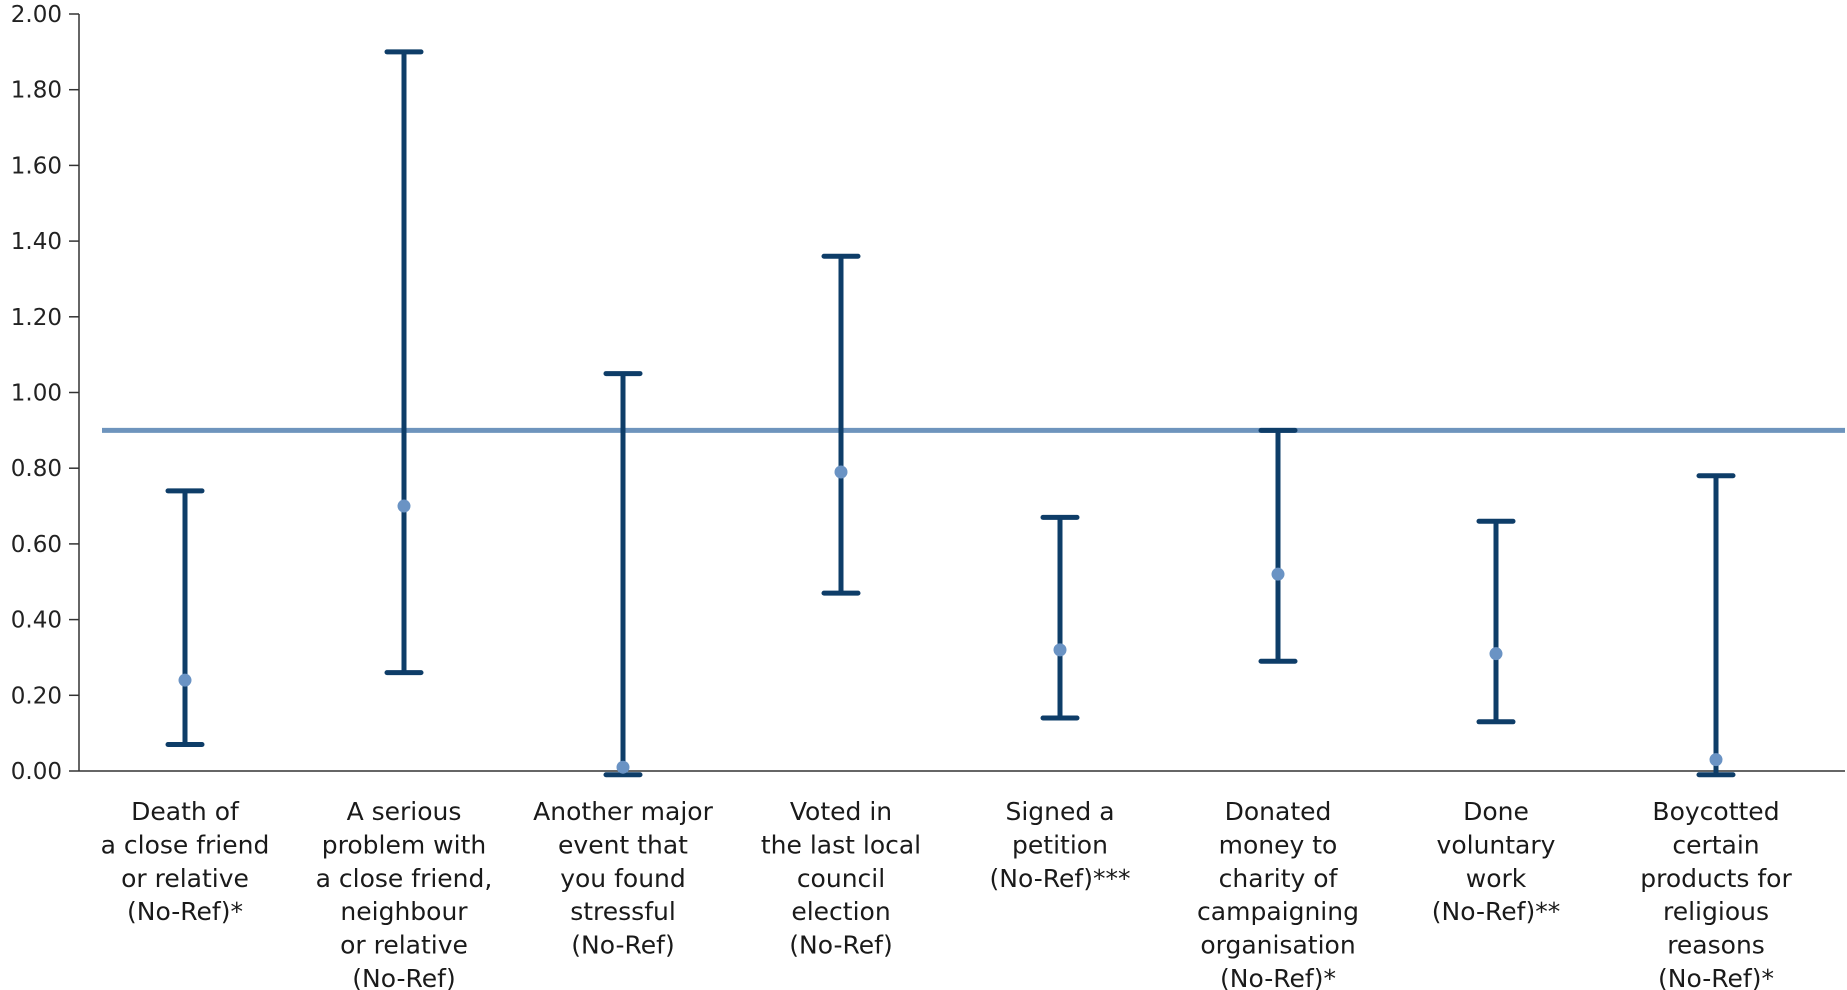  What do you see at coordinates (840, 911) in the screenshot?
I see `category-label-line: election` at bounding box center [840, 911].